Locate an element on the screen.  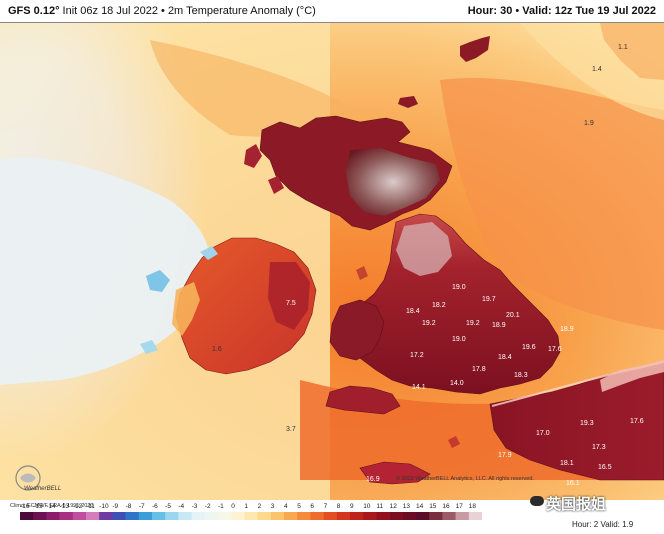
ireland-west-cool is located at coordinates (186, 309).